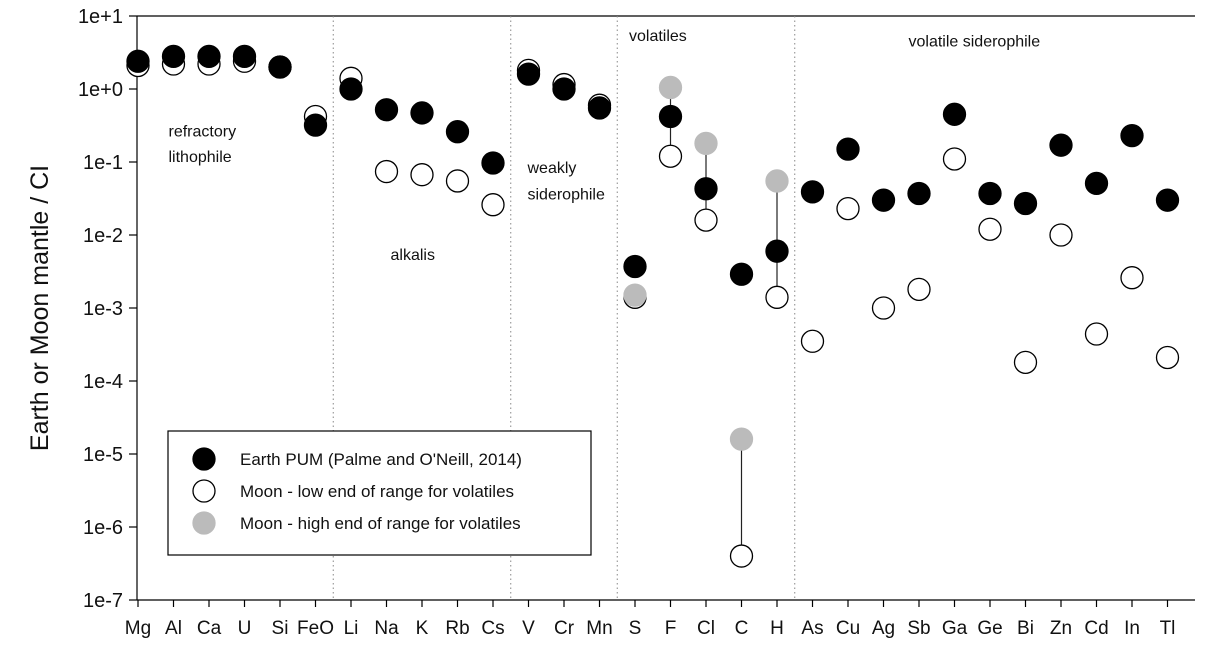 This screenshot has width=1210, height=651. What do you see at coordinates (777, 628) in the screenshot?
I see `x-tick-label: H` at bounding box center [777, 628].